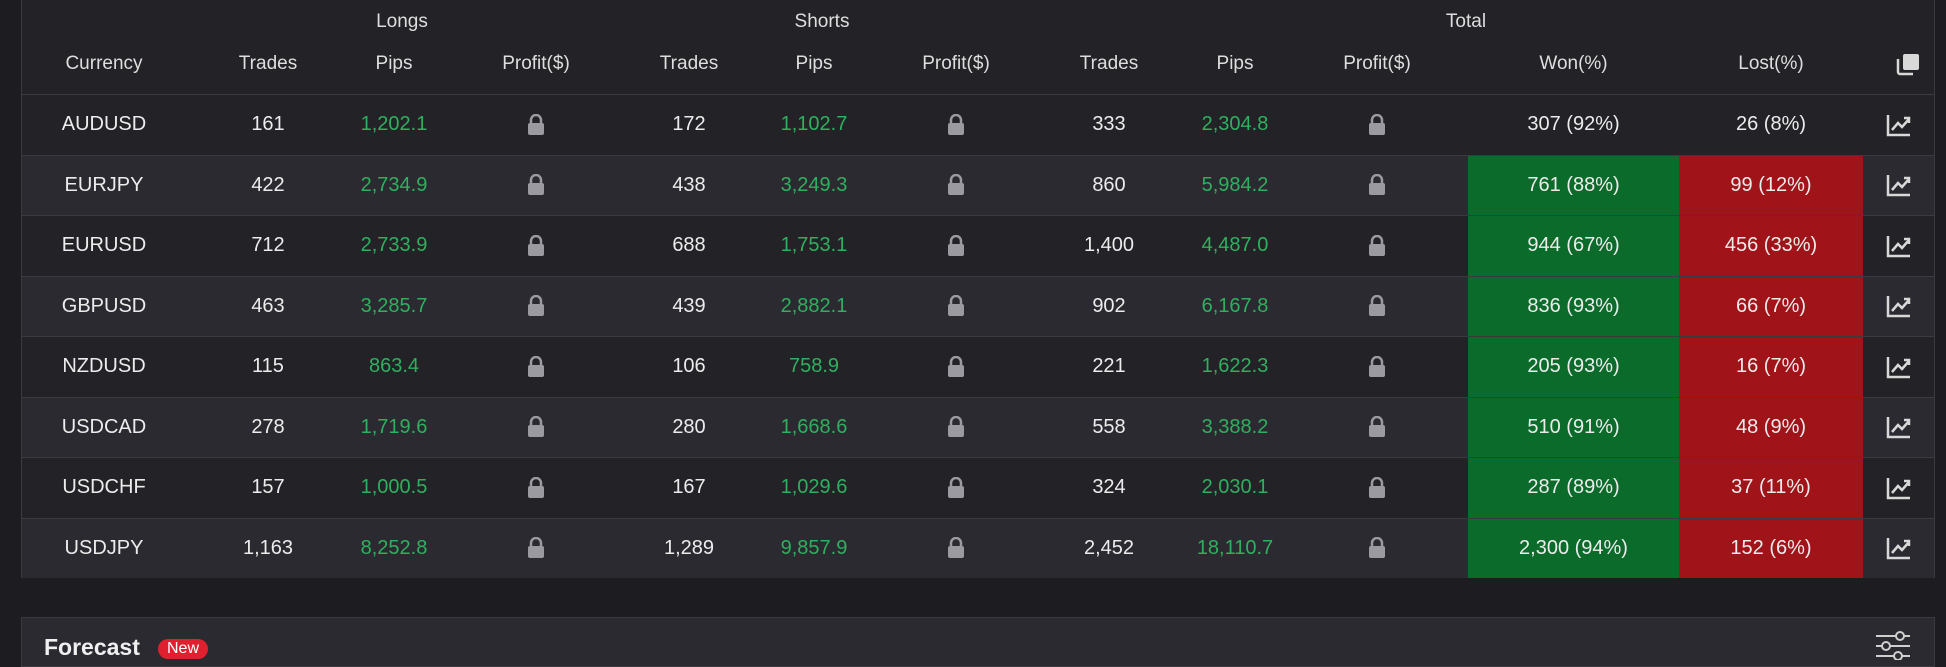 The height and width of the screenshot is (667, 1946). I want to click on longs-trades-cell: 161, so click(268, 124).